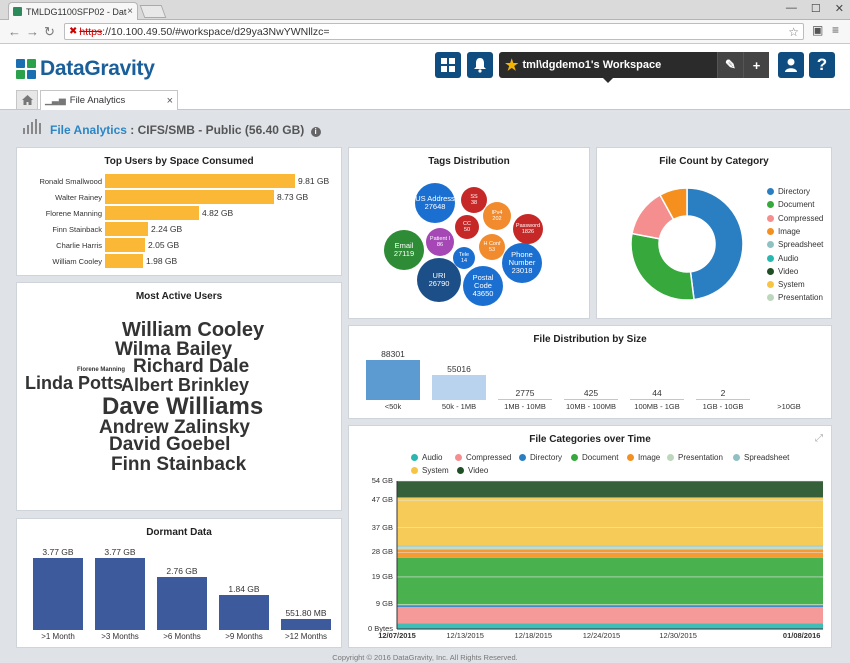 The image size is (850, 663). What do you see at coordinates (179, 464) in the screenshot?
I see `word-finn-stainback: Finn Stainback` at bounding box center [179, 464].